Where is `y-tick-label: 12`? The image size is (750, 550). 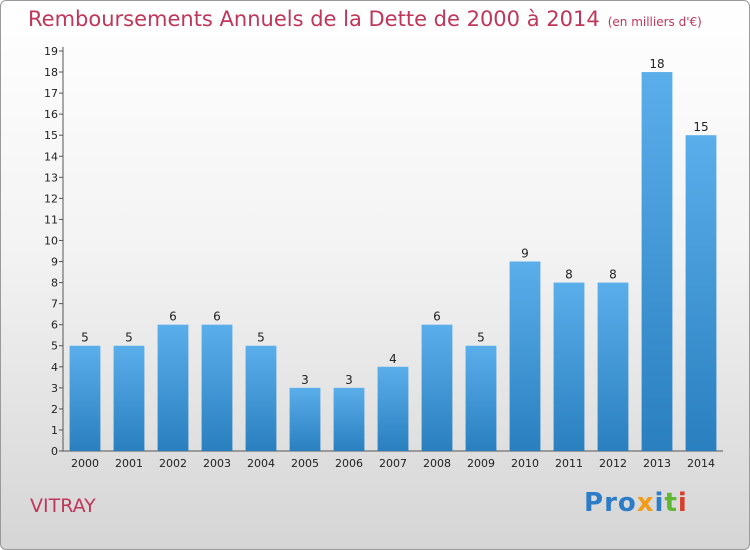 y-tick-label: 12 is located at coordinates (51, 198).